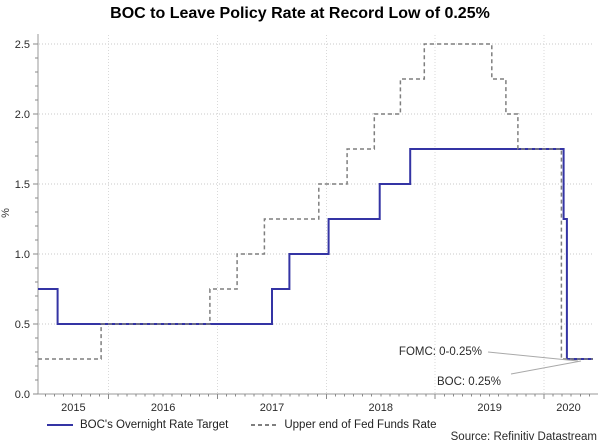 The height and width of the screenshot is (448, 600). Describe the element at coordinates (163, 408) in the screenshot. I see `svg-text: 2016` at that location.